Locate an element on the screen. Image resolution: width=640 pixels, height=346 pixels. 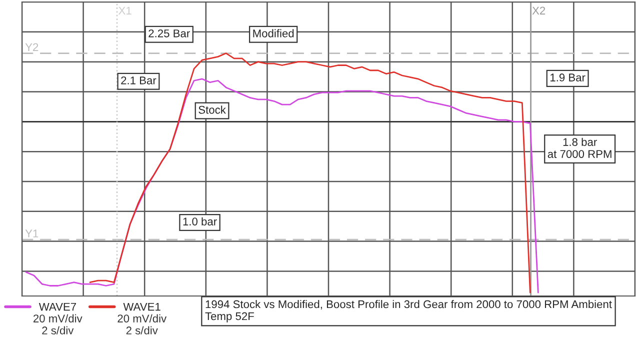
annotation: 1.8 bar at 7000 RPM is located at coordinates (580, 148).